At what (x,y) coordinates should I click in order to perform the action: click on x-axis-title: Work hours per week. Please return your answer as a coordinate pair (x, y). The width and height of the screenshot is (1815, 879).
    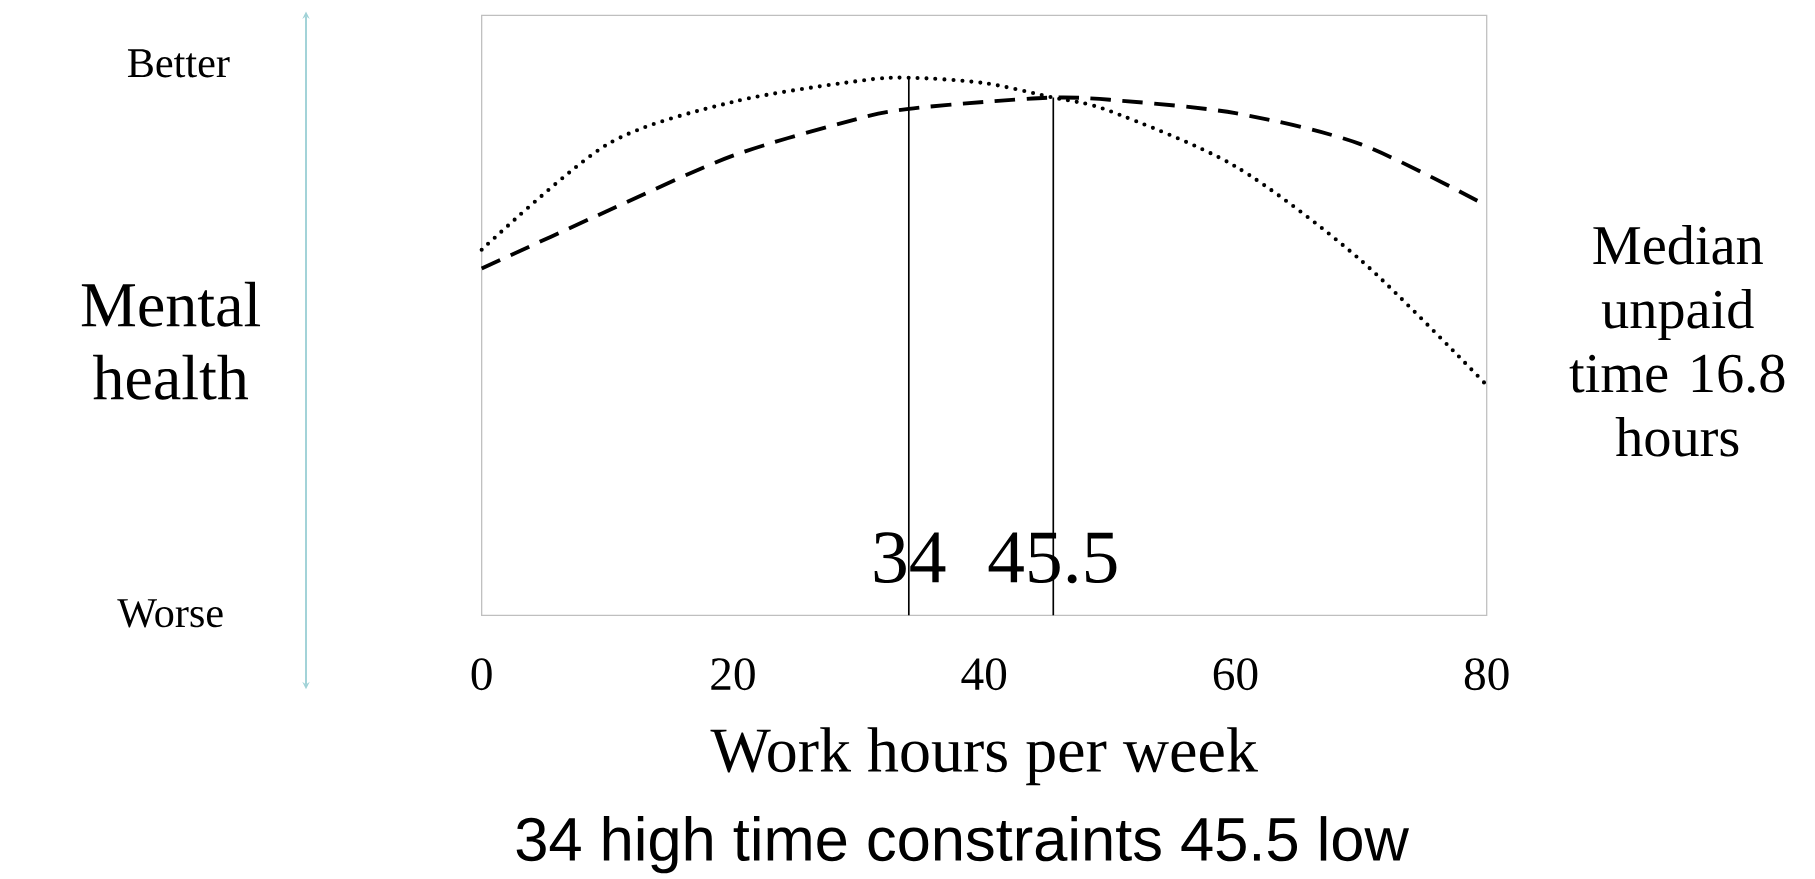
    Looking at the image, I should click on (984, 756).